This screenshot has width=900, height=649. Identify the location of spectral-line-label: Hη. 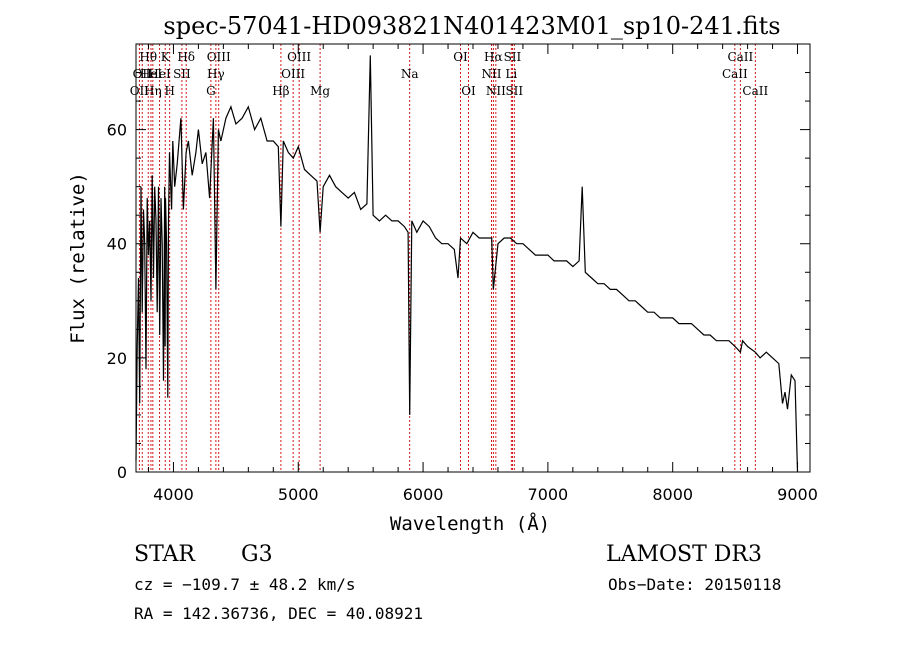
(153, 91).